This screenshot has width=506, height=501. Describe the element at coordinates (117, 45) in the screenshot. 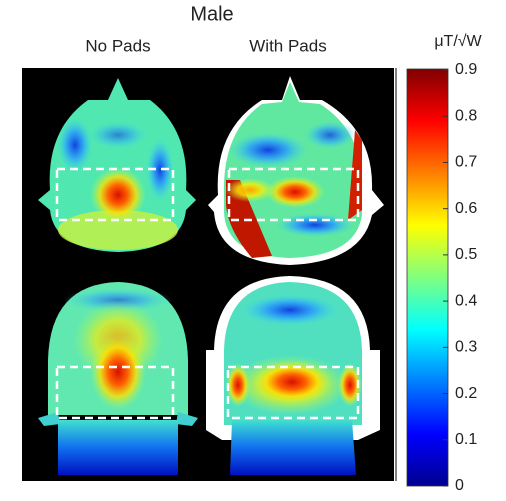

I see `column-label: No Pads` at that location.